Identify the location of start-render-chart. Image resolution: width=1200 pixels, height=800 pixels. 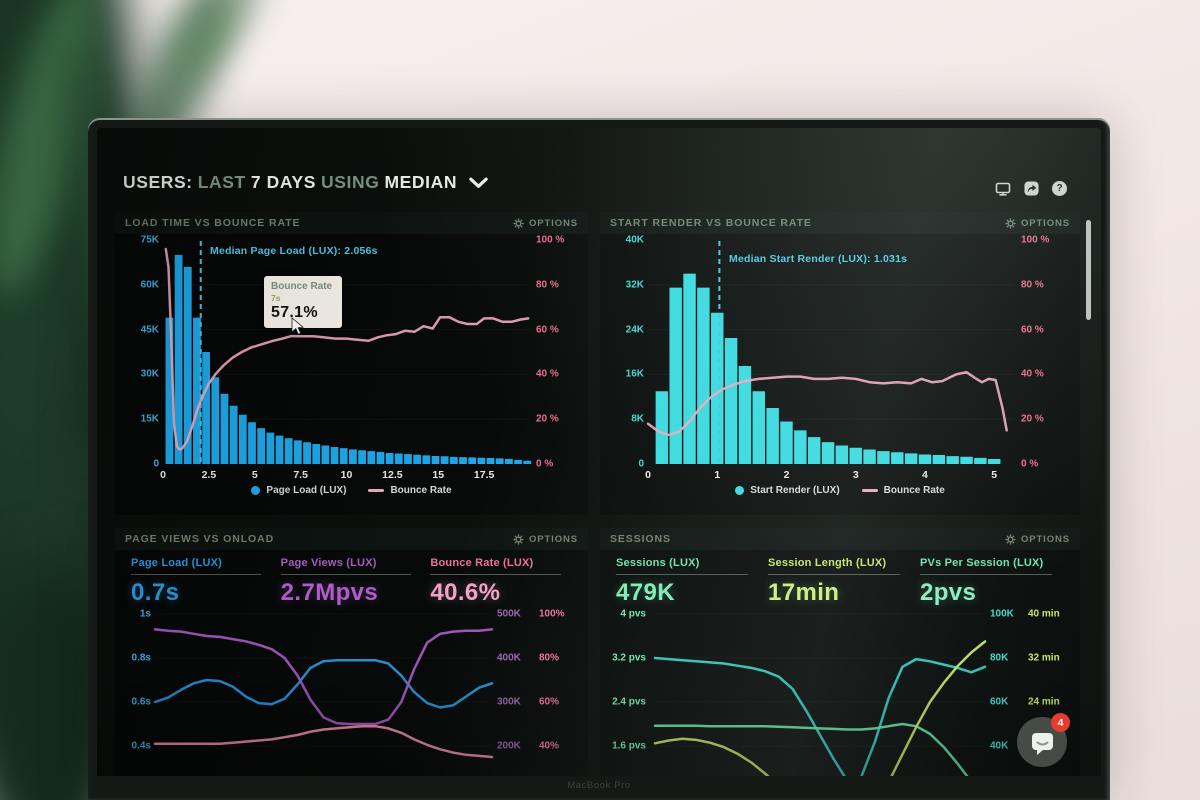
(830, 352).